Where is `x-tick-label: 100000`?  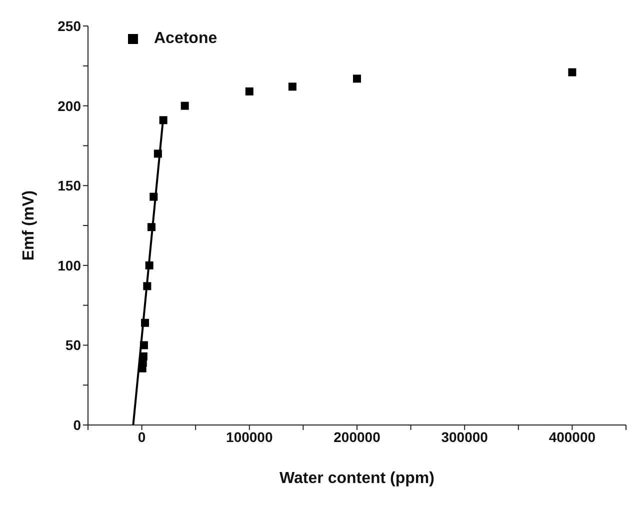
x-tick-label: 100000 is located at coordinates (249, 436).